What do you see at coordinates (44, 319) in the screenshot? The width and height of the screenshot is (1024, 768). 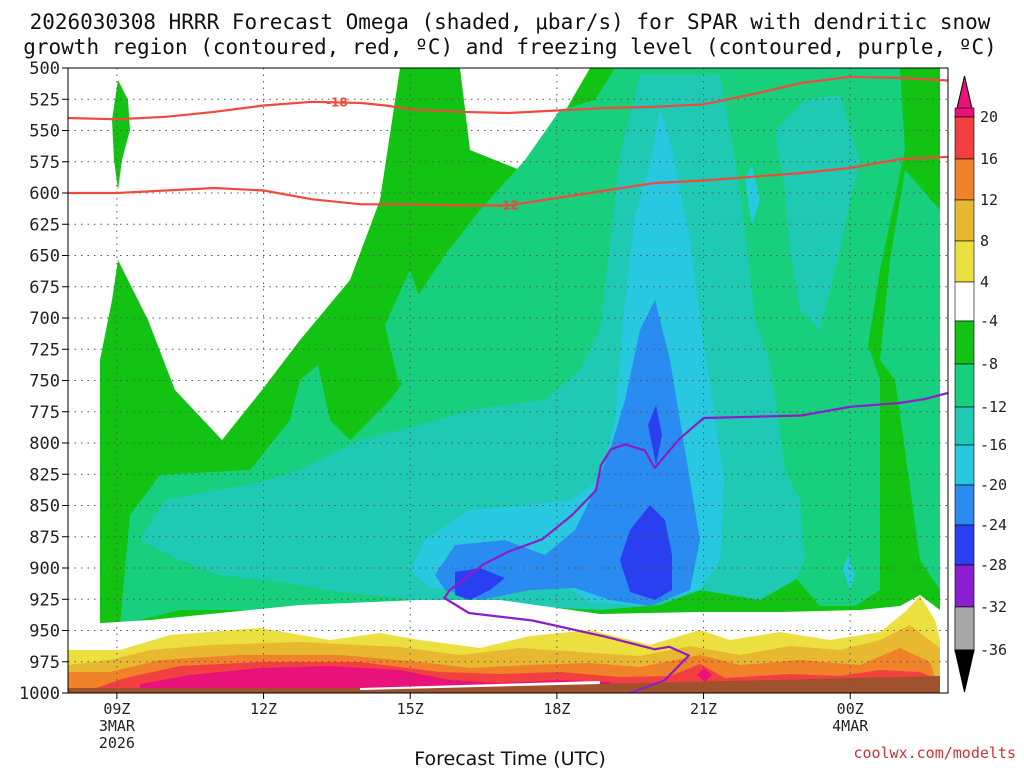 I see `y-tick-label: 700` at bounding box center [44, 319].